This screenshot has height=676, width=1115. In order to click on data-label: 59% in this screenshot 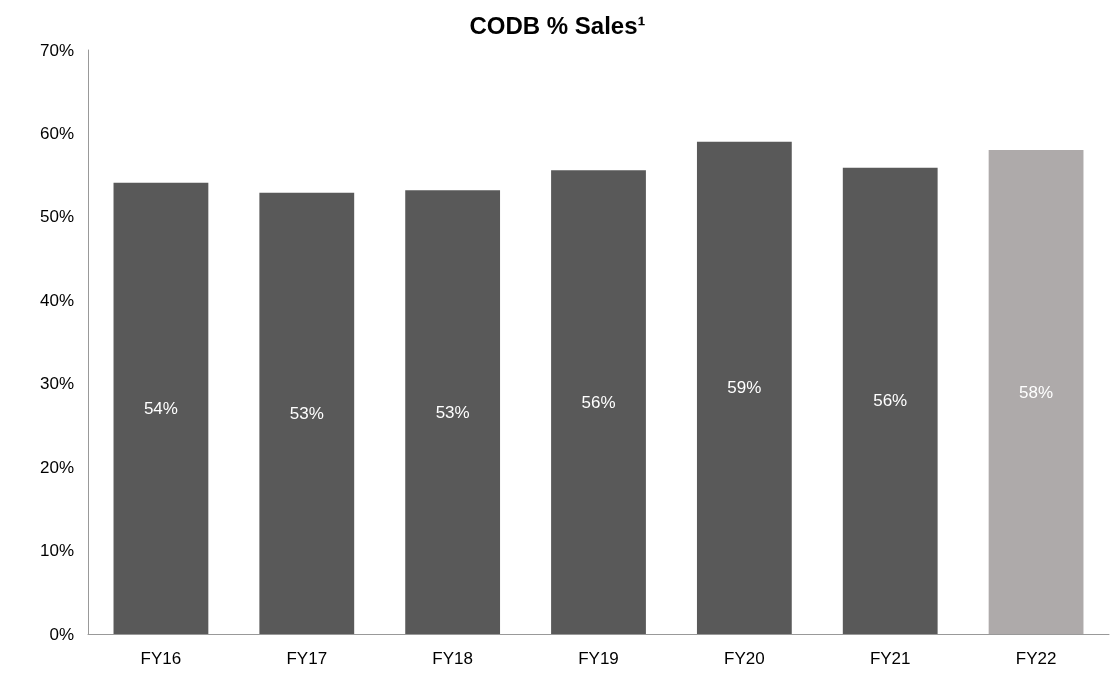, I will do `click(744, 388)`.